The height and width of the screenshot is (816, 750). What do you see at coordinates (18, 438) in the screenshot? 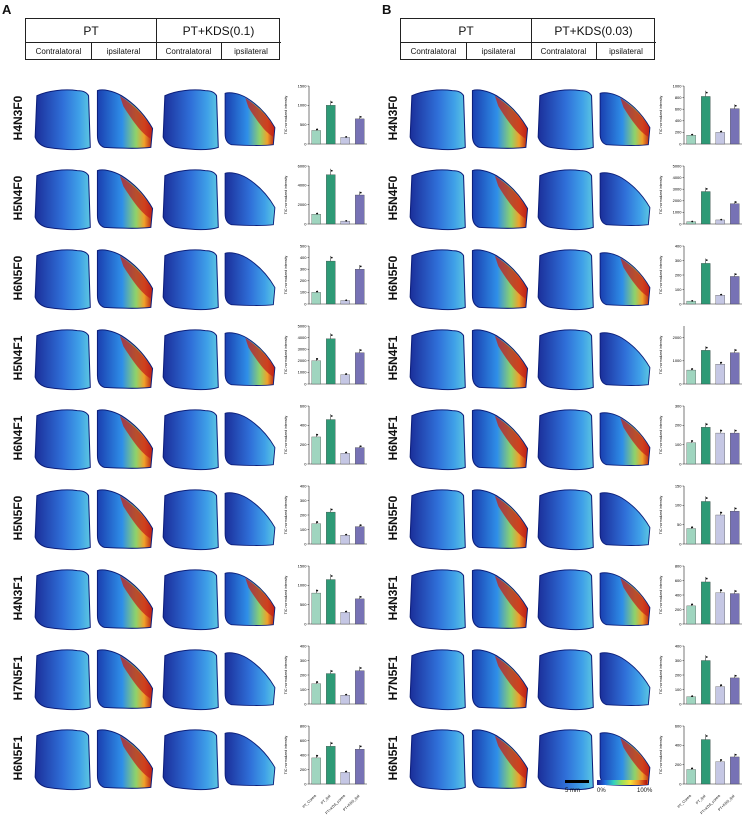
I see `glycan-label: H6N4F1` at bounding box center [18, 438].